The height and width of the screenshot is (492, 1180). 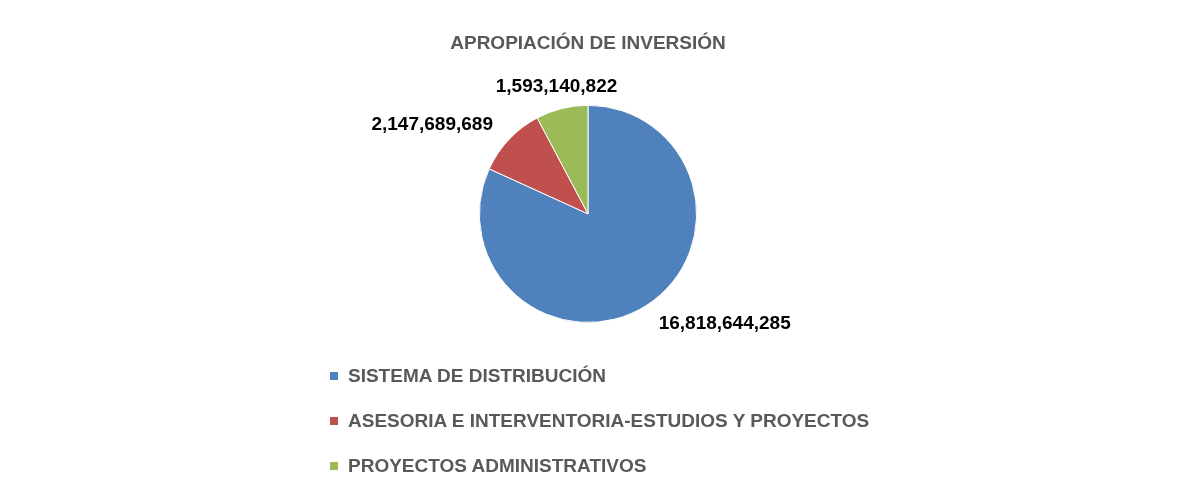 What do you see at coordinates (432, 123) in the screenshot?
I see `data-label: 2,147,689,689` at bounding box center [432, 123].